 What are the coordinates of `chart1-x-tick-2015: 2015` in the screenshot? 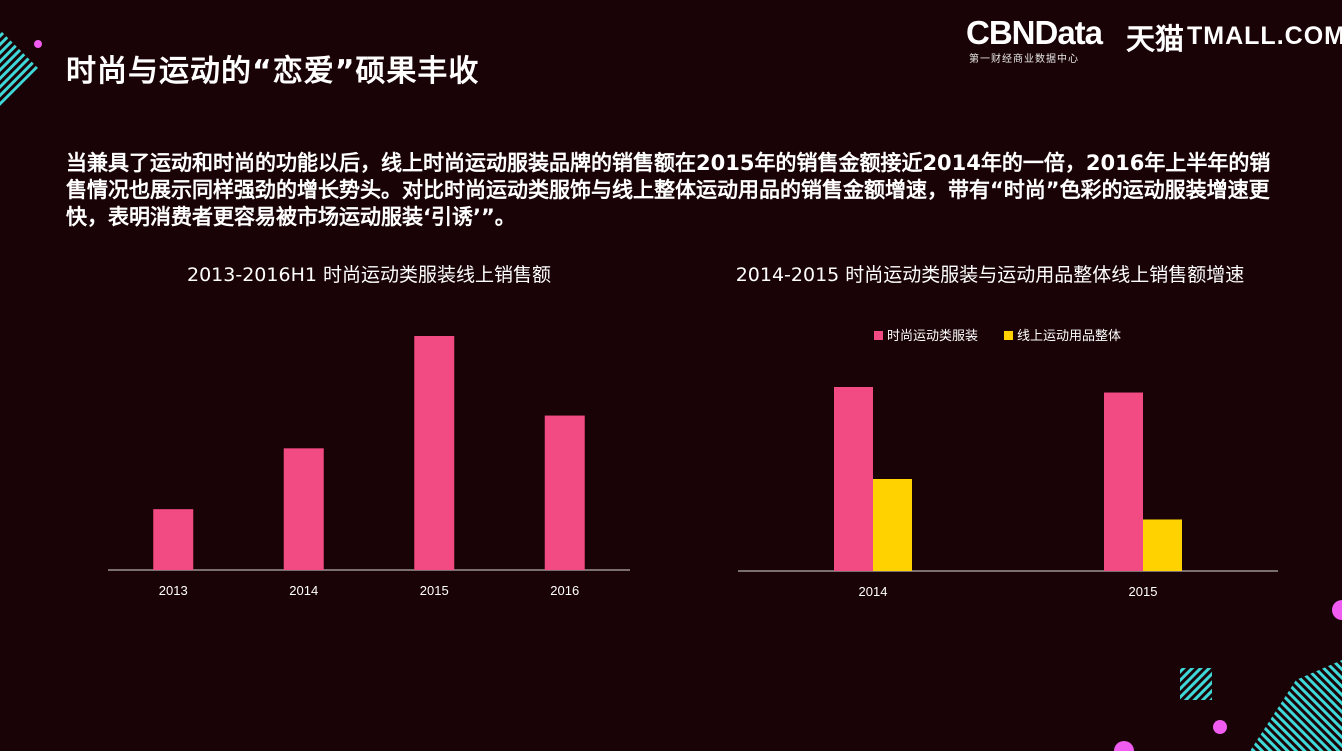 It's located at (434, 590).